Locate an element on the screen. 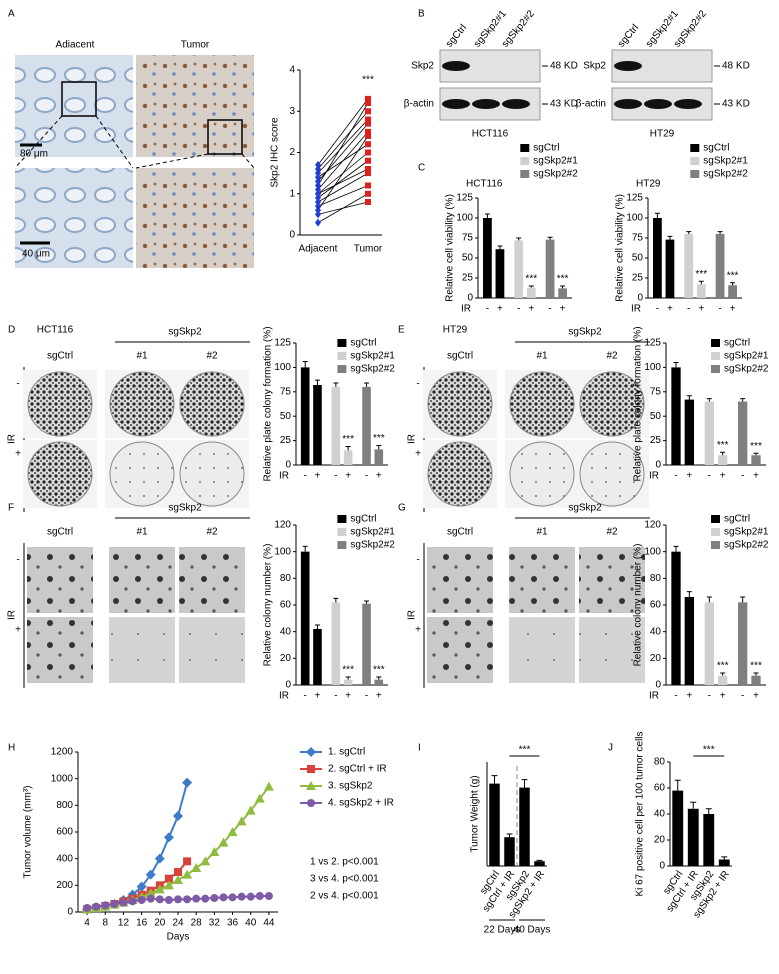 This screenshot has width=779, height=974. lane-label: sgCtrl is located at coordinates (628, 36).